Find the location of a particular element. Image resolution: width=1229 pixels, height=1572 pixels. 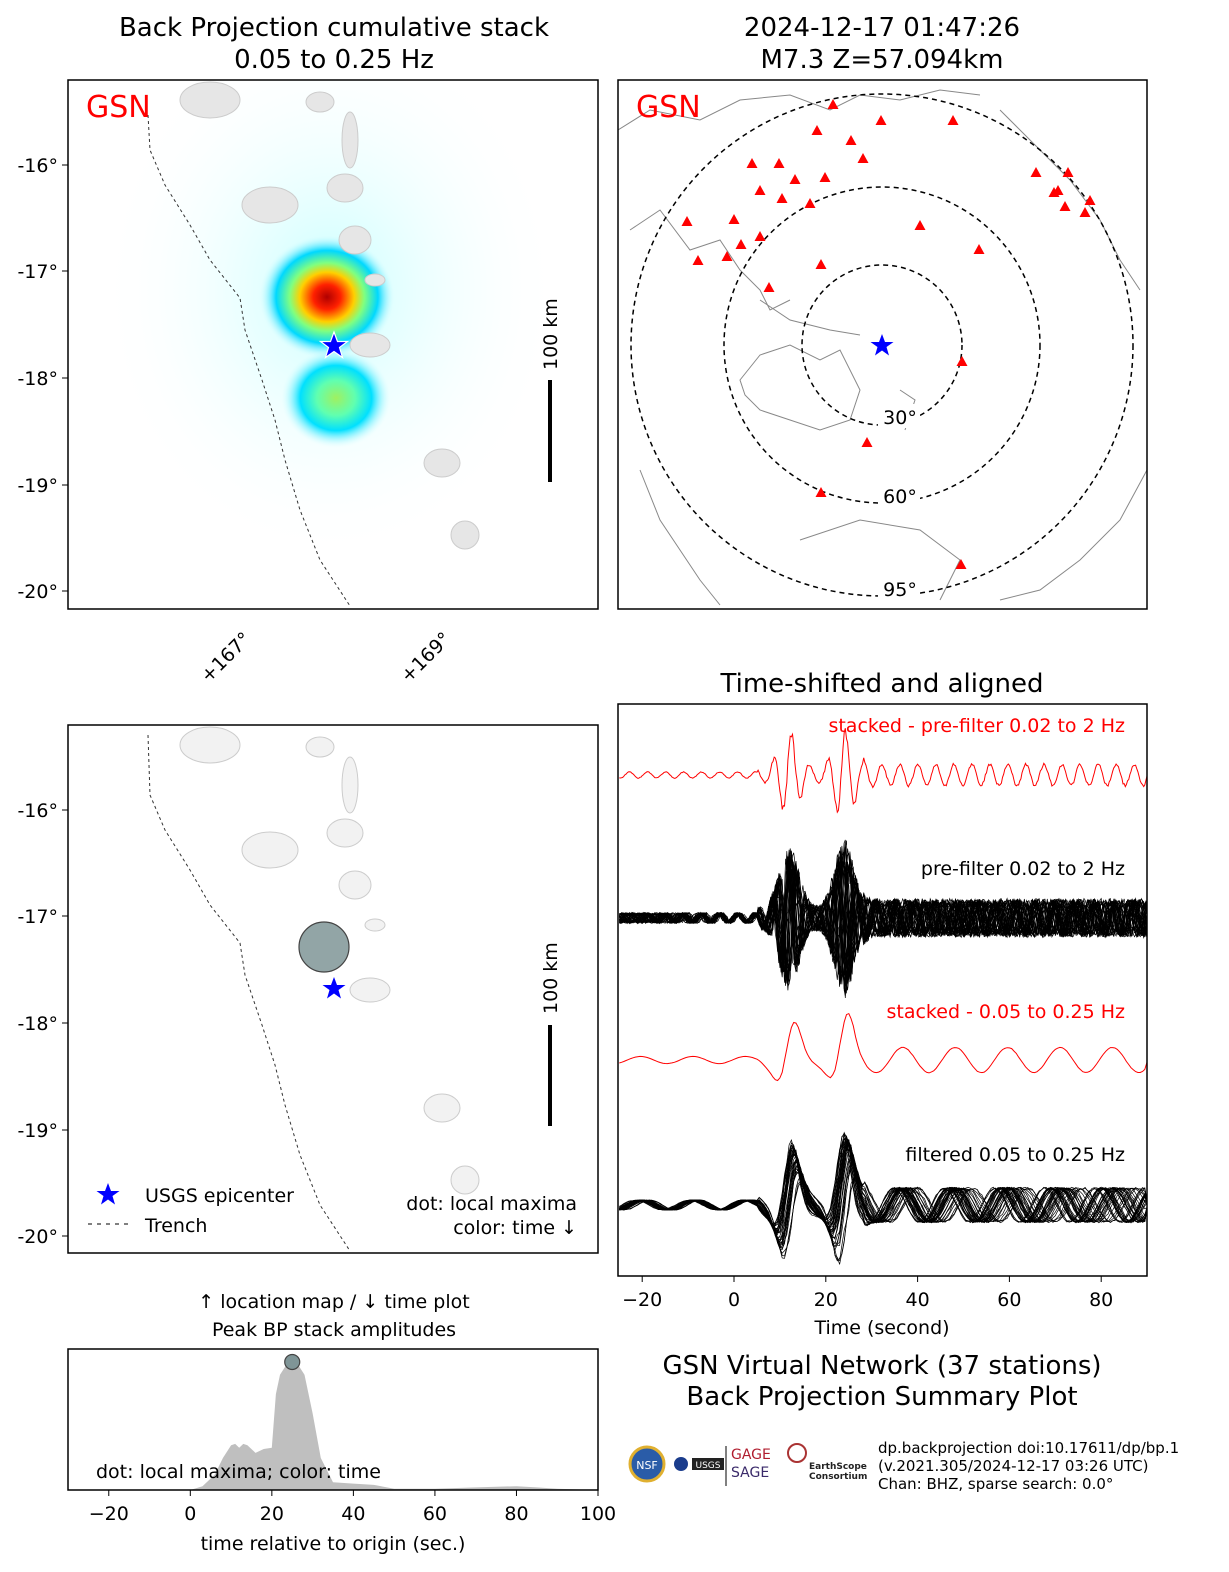

series-label: filtered 0.05 to 0.25 Hz is located at coordinates (1015, 1155).